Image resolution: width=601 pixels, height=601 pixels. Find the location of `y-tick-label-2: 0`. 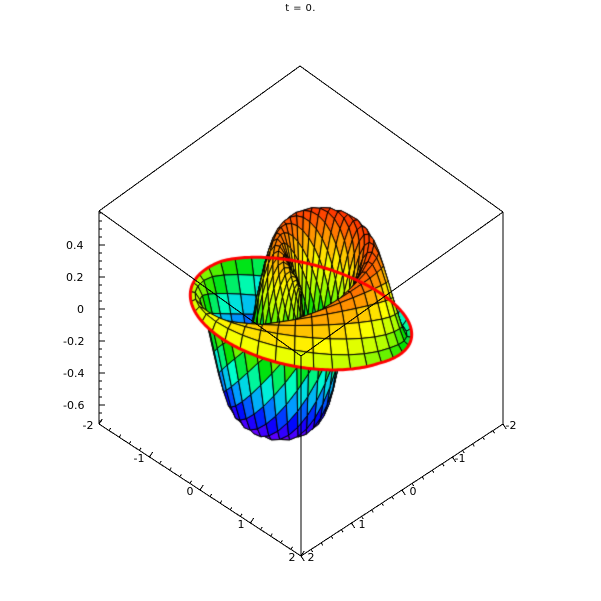

y-tick-label-2: 0 is located at coordinates (413, 491).